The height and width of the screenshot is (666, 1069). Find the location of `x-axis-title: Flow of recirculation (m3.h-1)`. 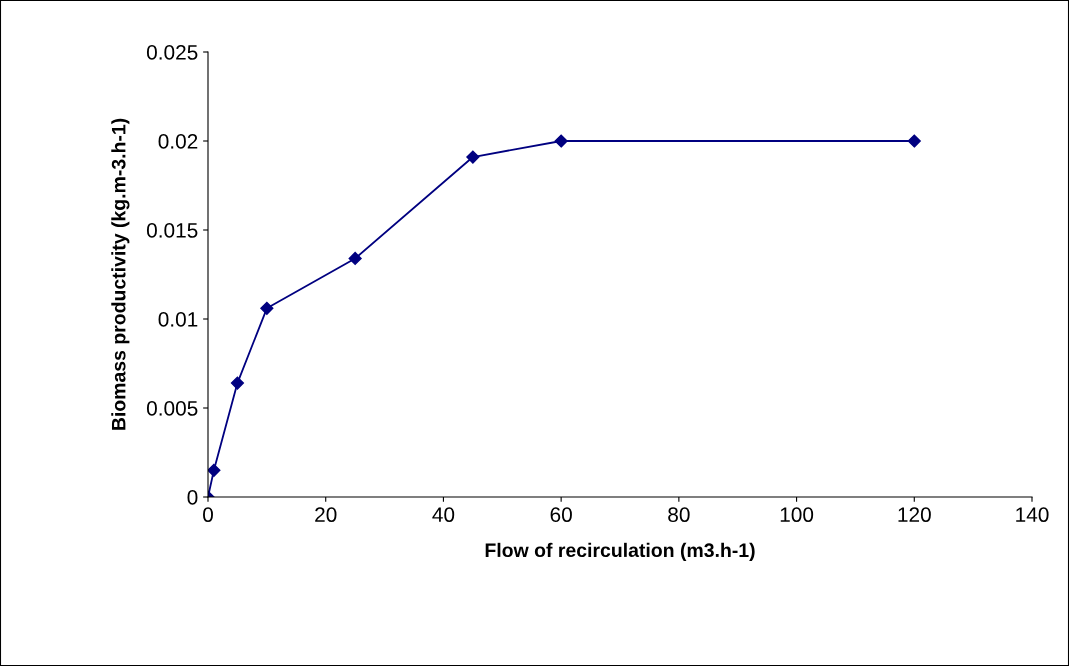

x-axis-title: Flow of recirculation (m3.h-1) is located at coordinates (620, 551).